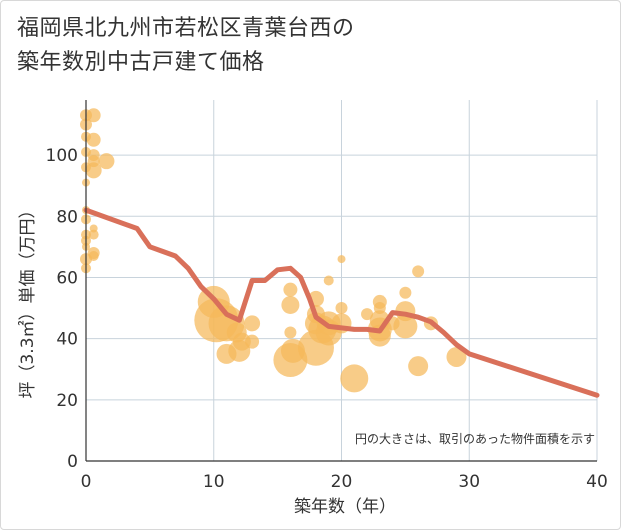 Image resolution: width=621 pixels, height=530 pixels. What do you see at coordinates (186, 28) in the screenshot?
I see `chart-title-line1: 福岡県北九州市若松区青葉台西の` at bounding box center [186, 28].